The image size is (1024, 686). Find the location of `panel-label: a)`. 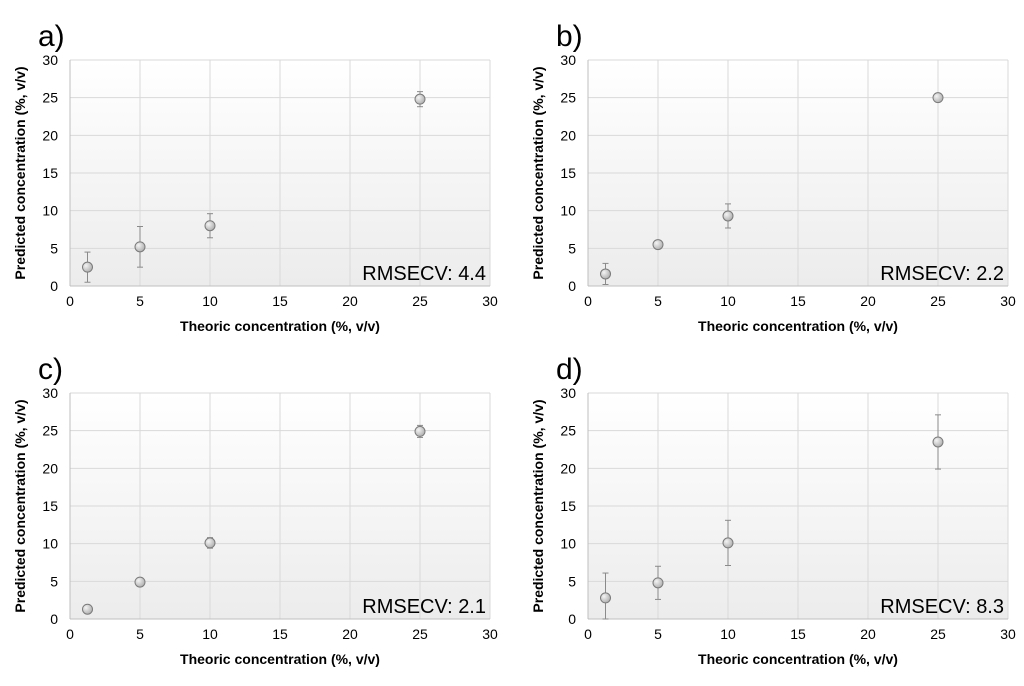

panel-label: a) is located at coordinates (51, 36).